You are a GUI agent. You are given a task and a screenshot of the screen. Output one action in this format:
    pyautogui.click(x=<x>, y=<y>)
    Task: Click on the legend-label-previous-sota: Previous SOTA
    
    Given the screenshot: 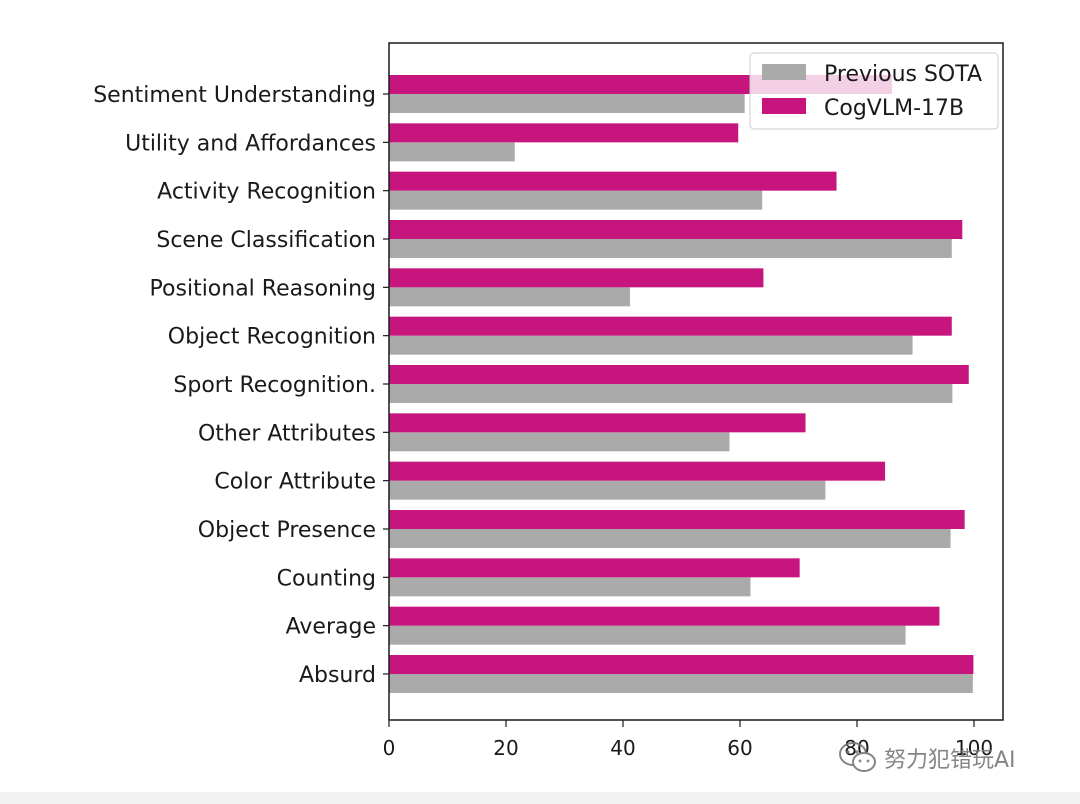 What is the action you would take?
    pyautogui.click(x=903, y=74)
    